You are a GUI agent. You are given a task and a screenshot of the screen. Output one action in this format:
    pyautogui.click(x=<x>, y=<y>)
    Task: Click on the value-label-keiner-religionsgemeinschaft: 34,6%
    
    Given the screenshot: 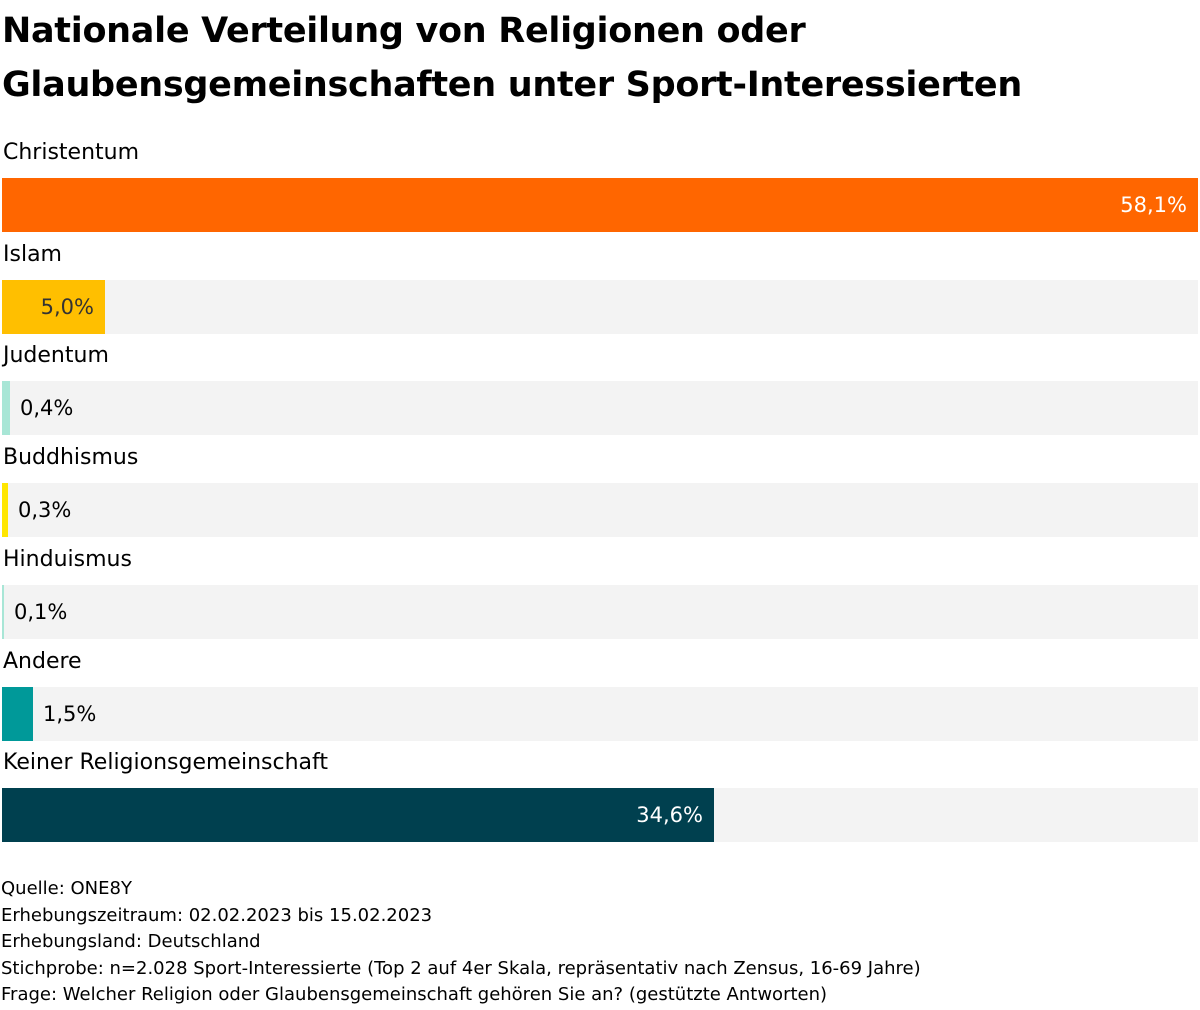 What is the action you would take?
    pyautogui.click(x=669, y=815)
    